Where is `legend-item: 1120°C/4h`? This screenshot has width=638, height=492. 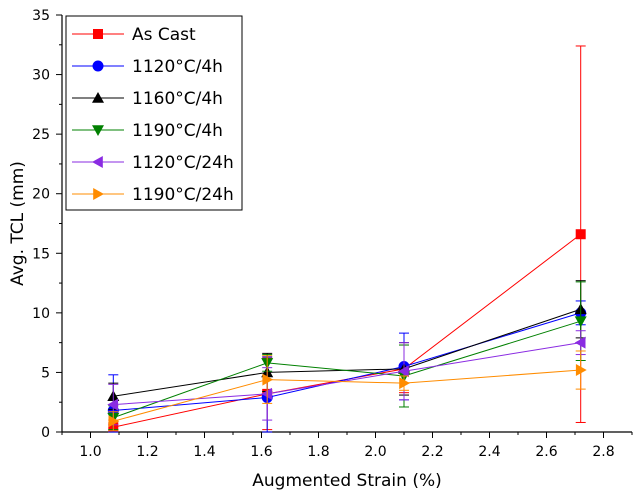 legend-item: 1120°C/4h is located at coordinates (147, 67).